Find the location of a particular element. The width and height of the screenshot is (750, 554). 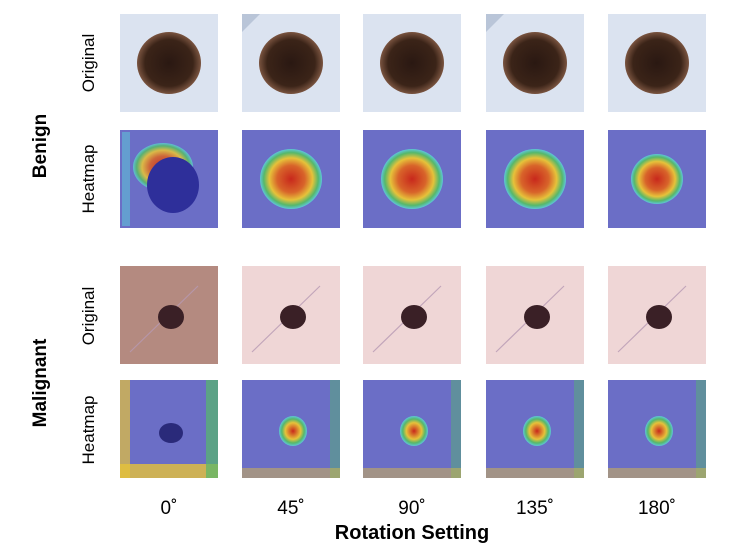

column-label-0: 0˚ is located at coordinates (169, 508).